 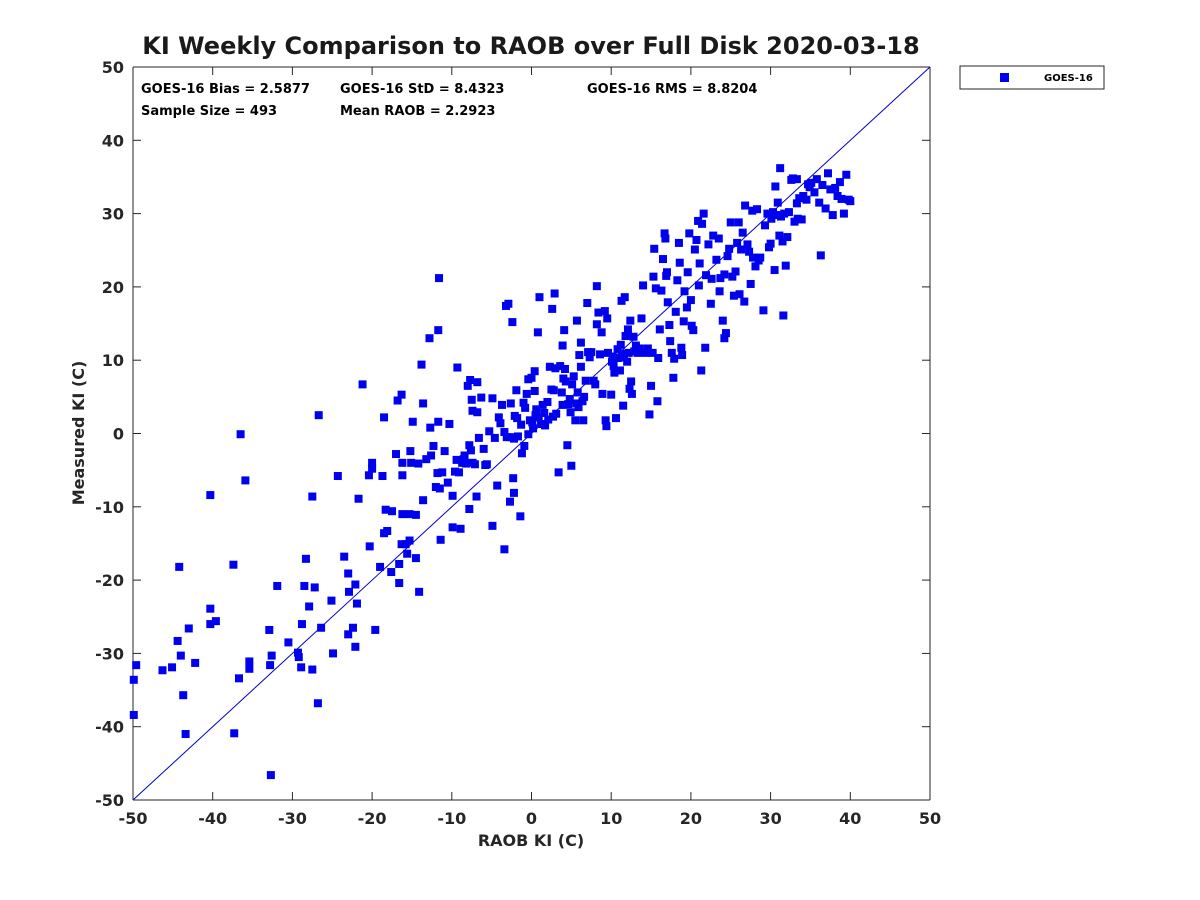 What do you see at coordinates (930, 818) in the screenshot?
I see `x-tick-label: 50` at bounding box center [930, 818].